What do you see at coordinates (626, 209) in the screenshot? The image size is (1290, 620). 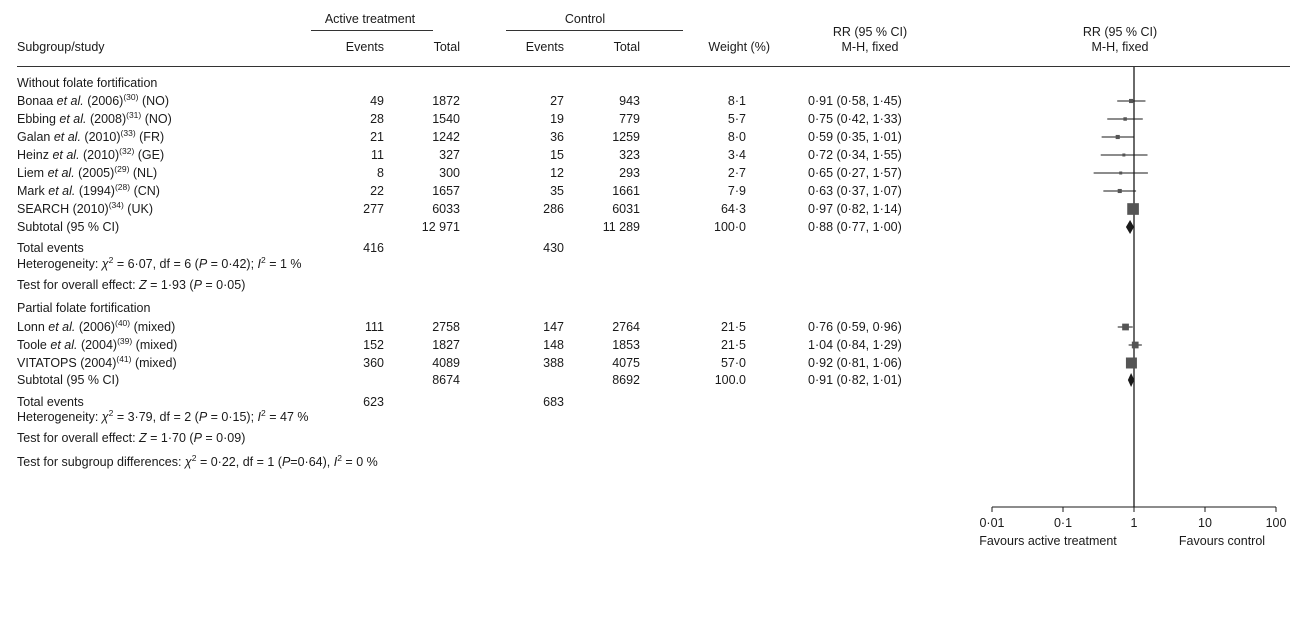 I see `control-total: 6031` at bounding box center [626, 209].